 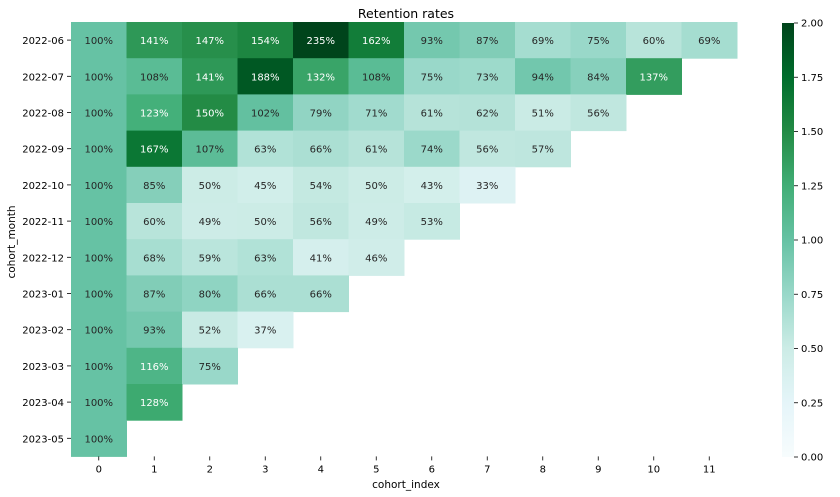 I want to click on colorbar-tick-label: 2.00, so click(x=812, y=24).